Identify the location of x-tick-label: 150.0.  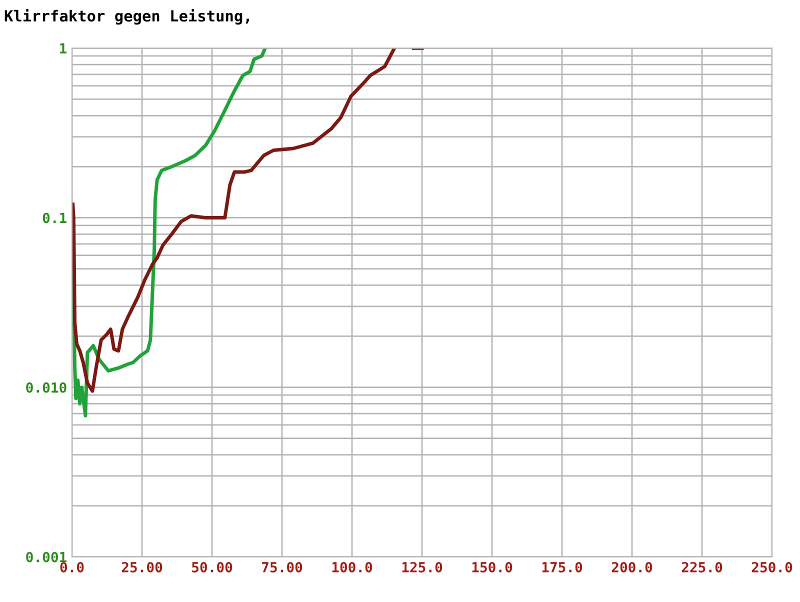
(492, 567).